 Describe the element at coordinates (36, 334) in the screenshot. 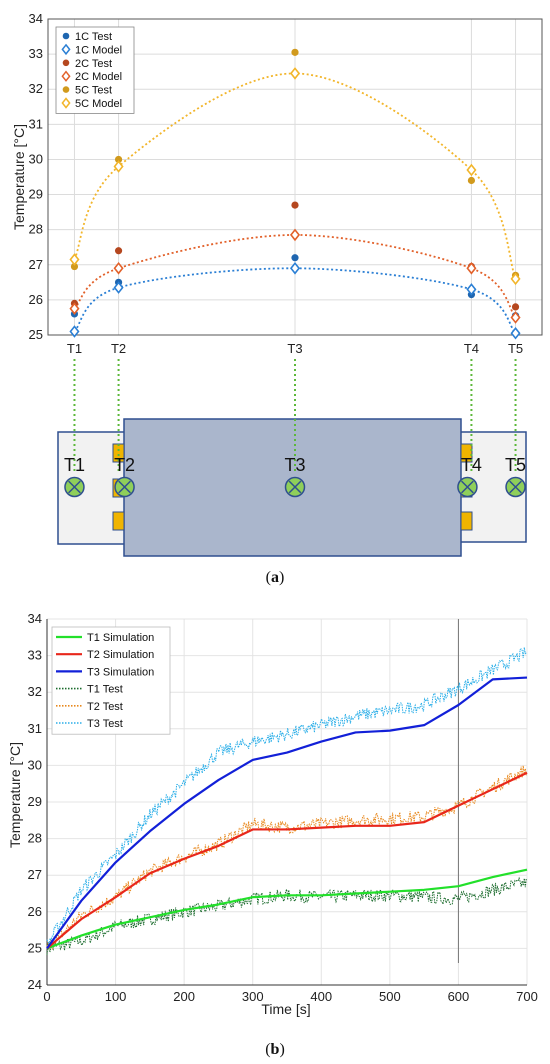

I see `chart-a-ytick-label: 25` at that location.